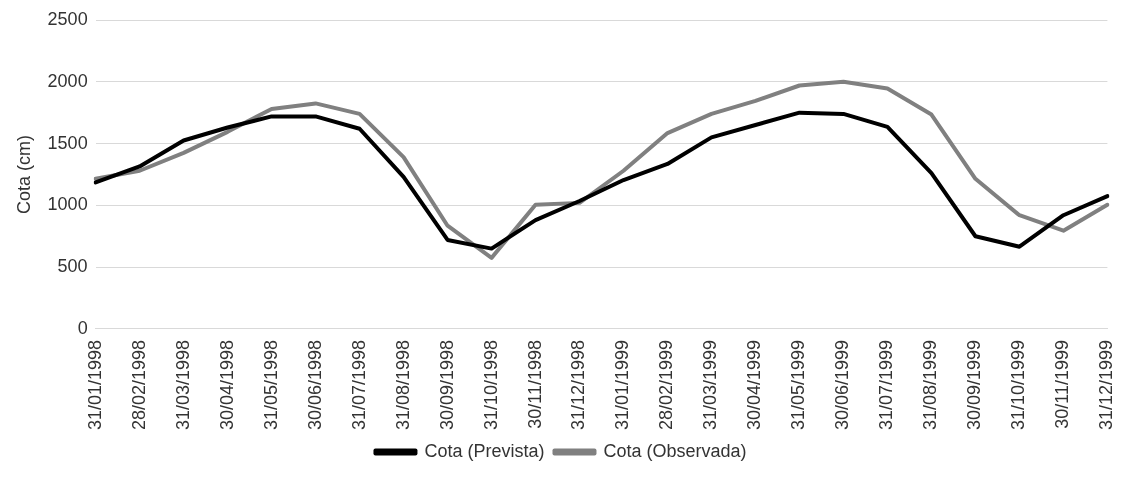  What do you see at coordinates (67, 204) in the screenshot?
I see `y-tick-label: 1000` at bounding box center [67, 204].